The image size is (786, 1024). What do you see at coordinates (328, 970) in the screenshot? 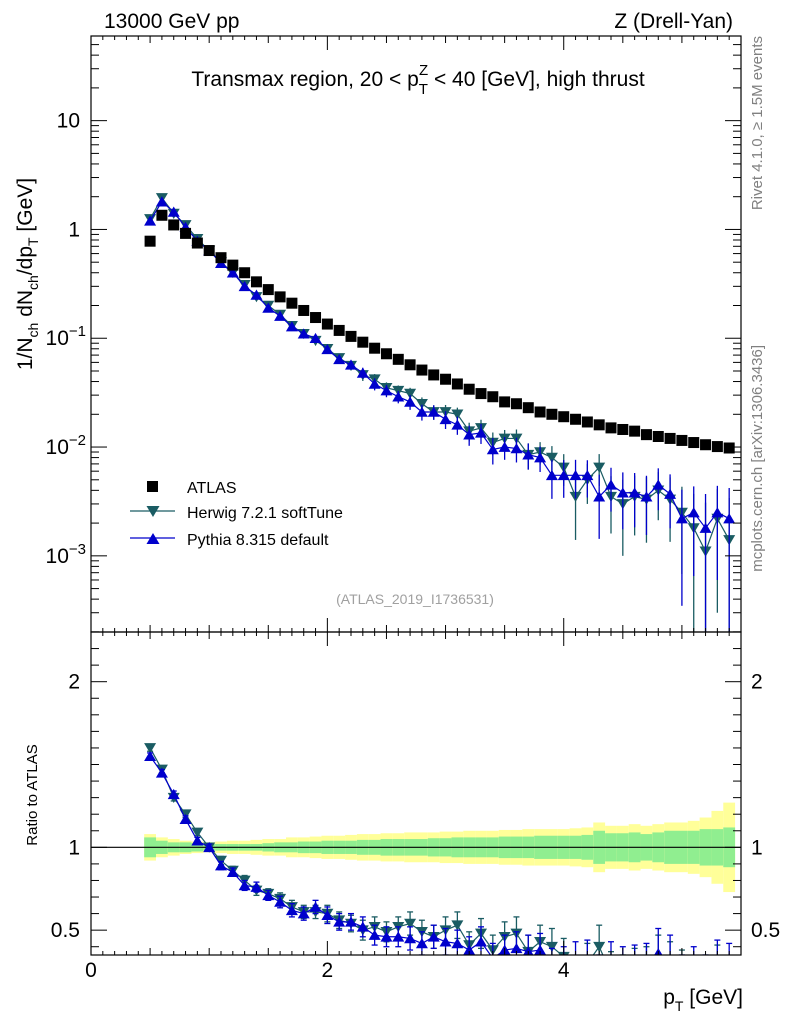
I see `x-tick-label: 2` at bounding box center [328, 970].